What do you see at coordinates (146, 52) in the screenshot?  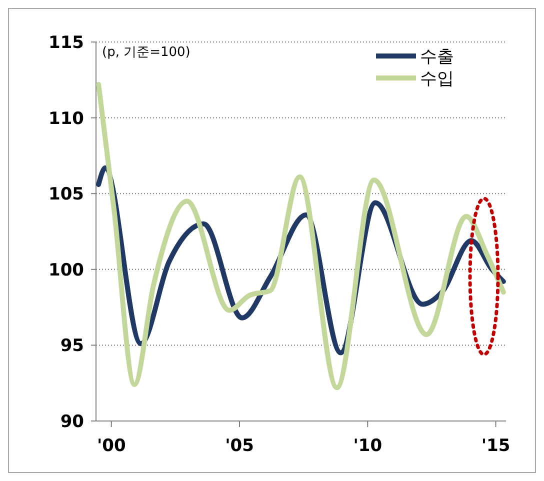 I see `annotation: (p, 기준=100)` at bounding box center [146, 52].